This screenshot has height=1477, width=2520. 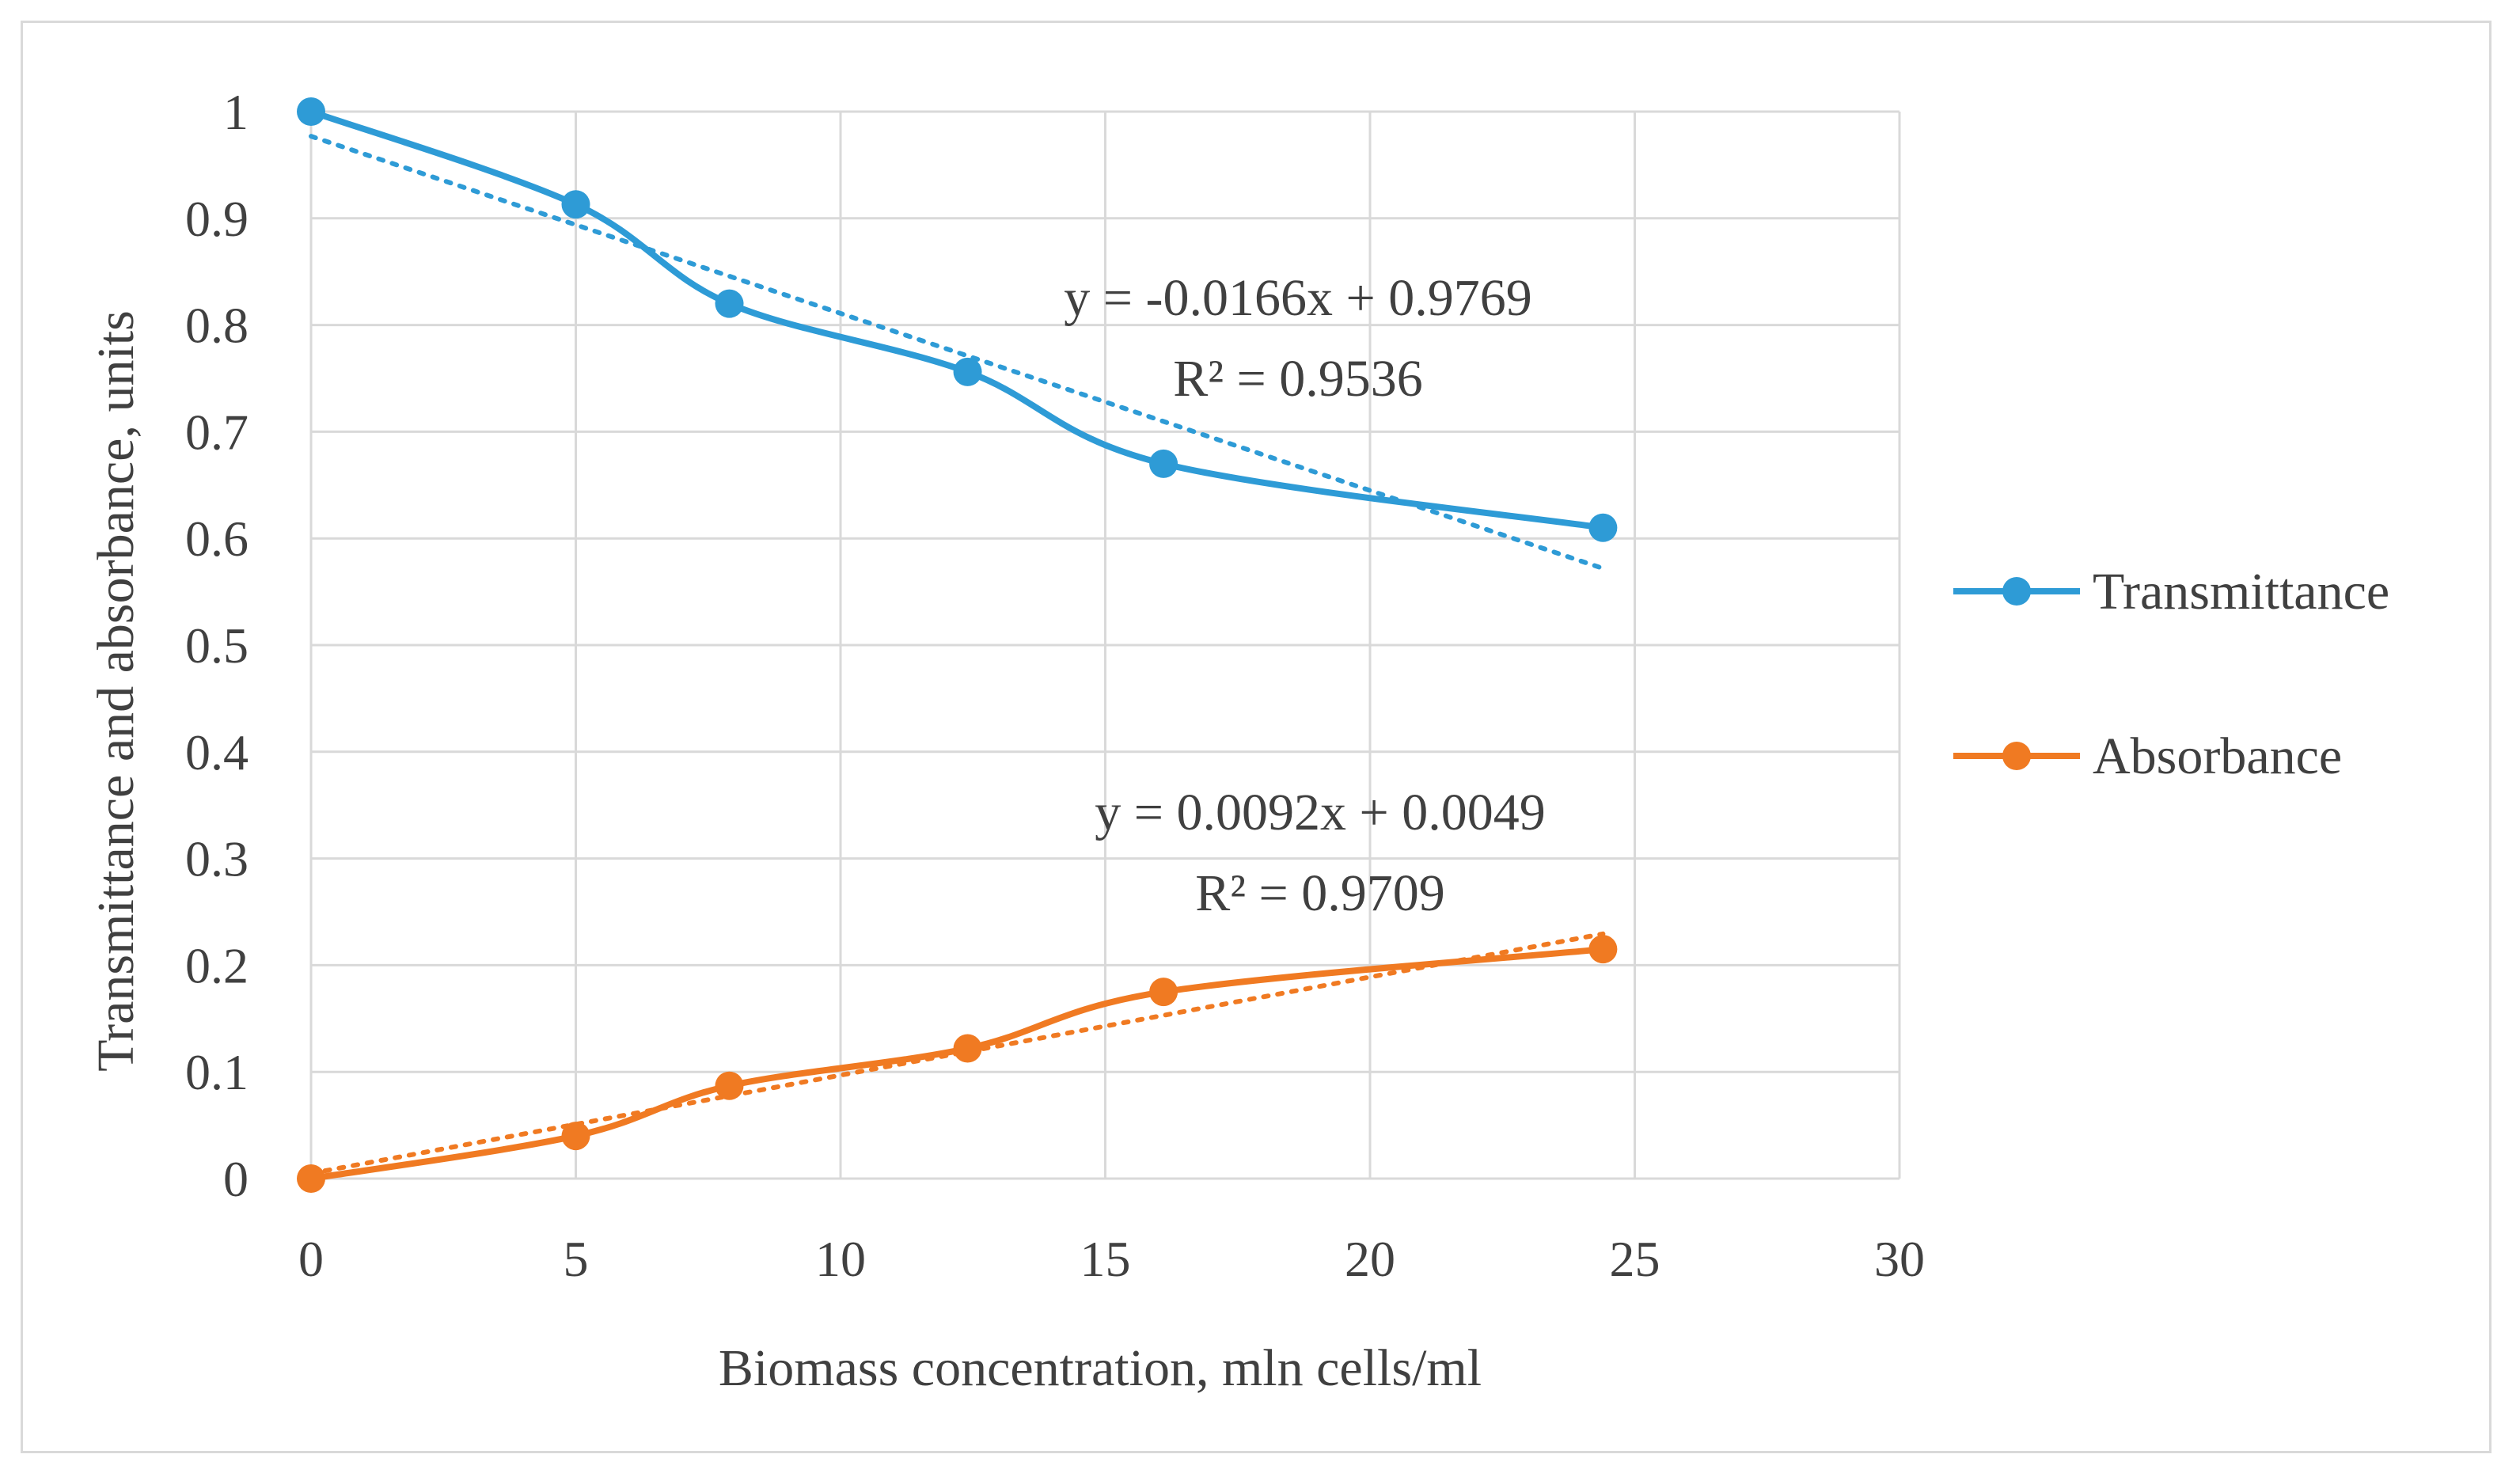 What do you see at coordinates (956, 319) in the screenshot?
I see `series-line-transmittance` at bounding box center [956, 319].